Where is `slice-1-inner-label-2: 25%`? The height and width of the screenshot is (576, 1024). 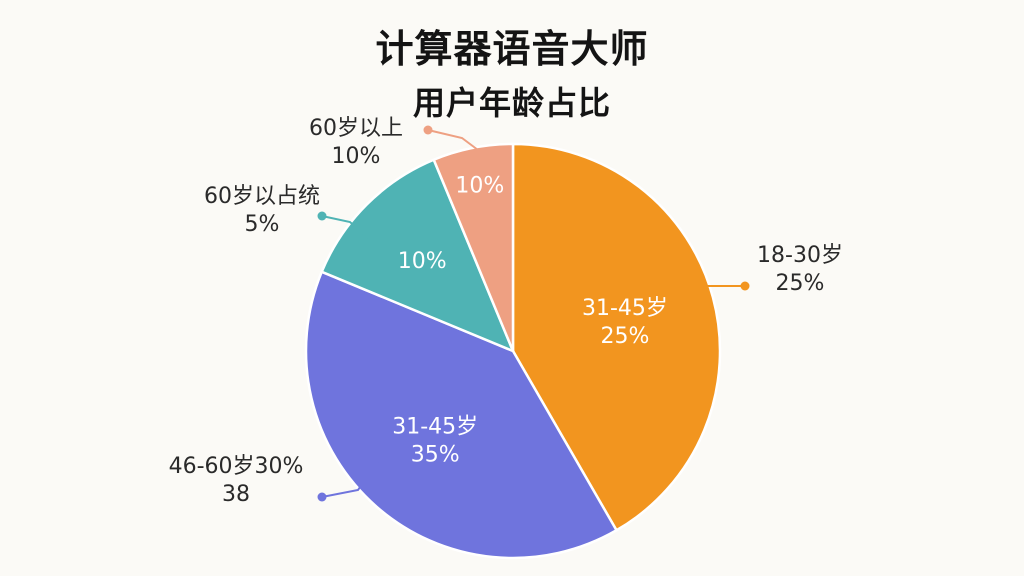
slice-1-inner-label-2: 25% is located at coordinates (625, 336).